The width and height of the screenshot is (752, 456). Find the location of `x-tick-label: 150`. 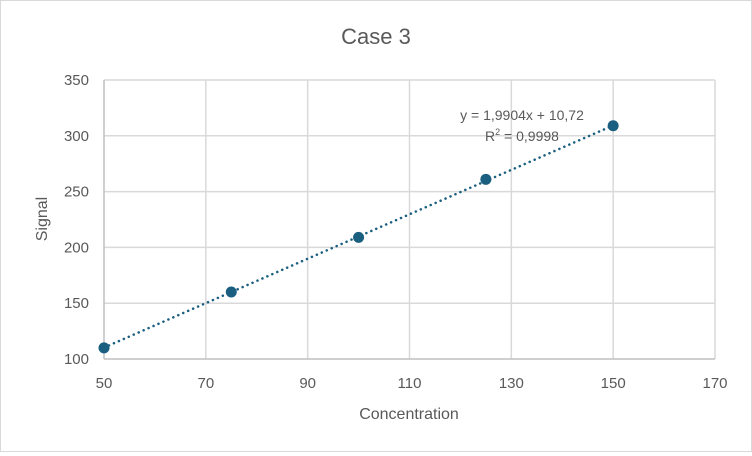

x-tick-label: 150 is located at coordinates (613, 383).